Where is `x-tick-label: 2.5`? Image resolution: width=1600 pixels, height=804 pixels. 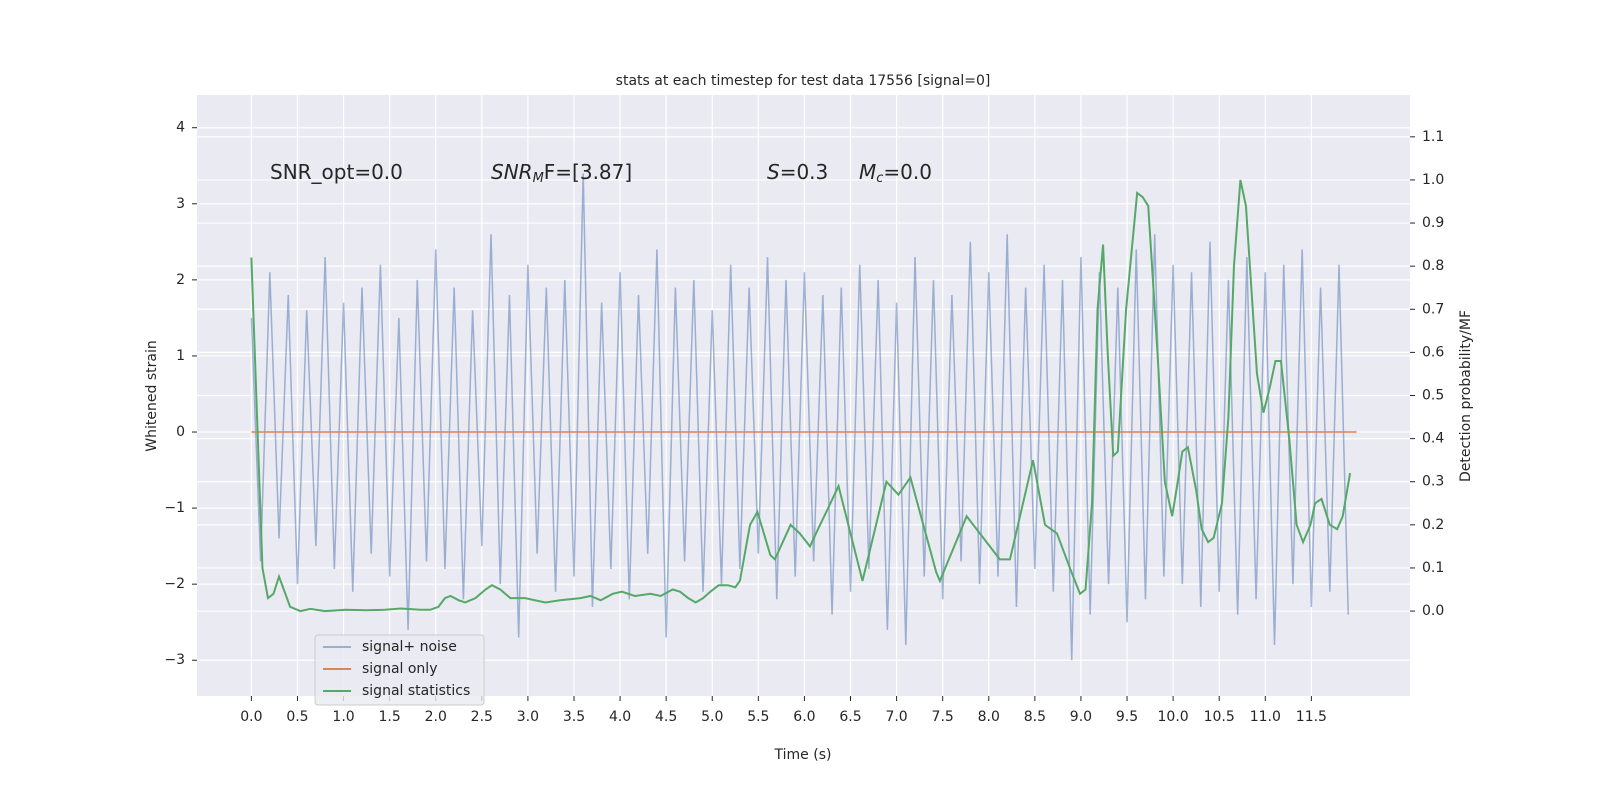 x-tick-label: 2.5 is located at coordinates (482, 717).